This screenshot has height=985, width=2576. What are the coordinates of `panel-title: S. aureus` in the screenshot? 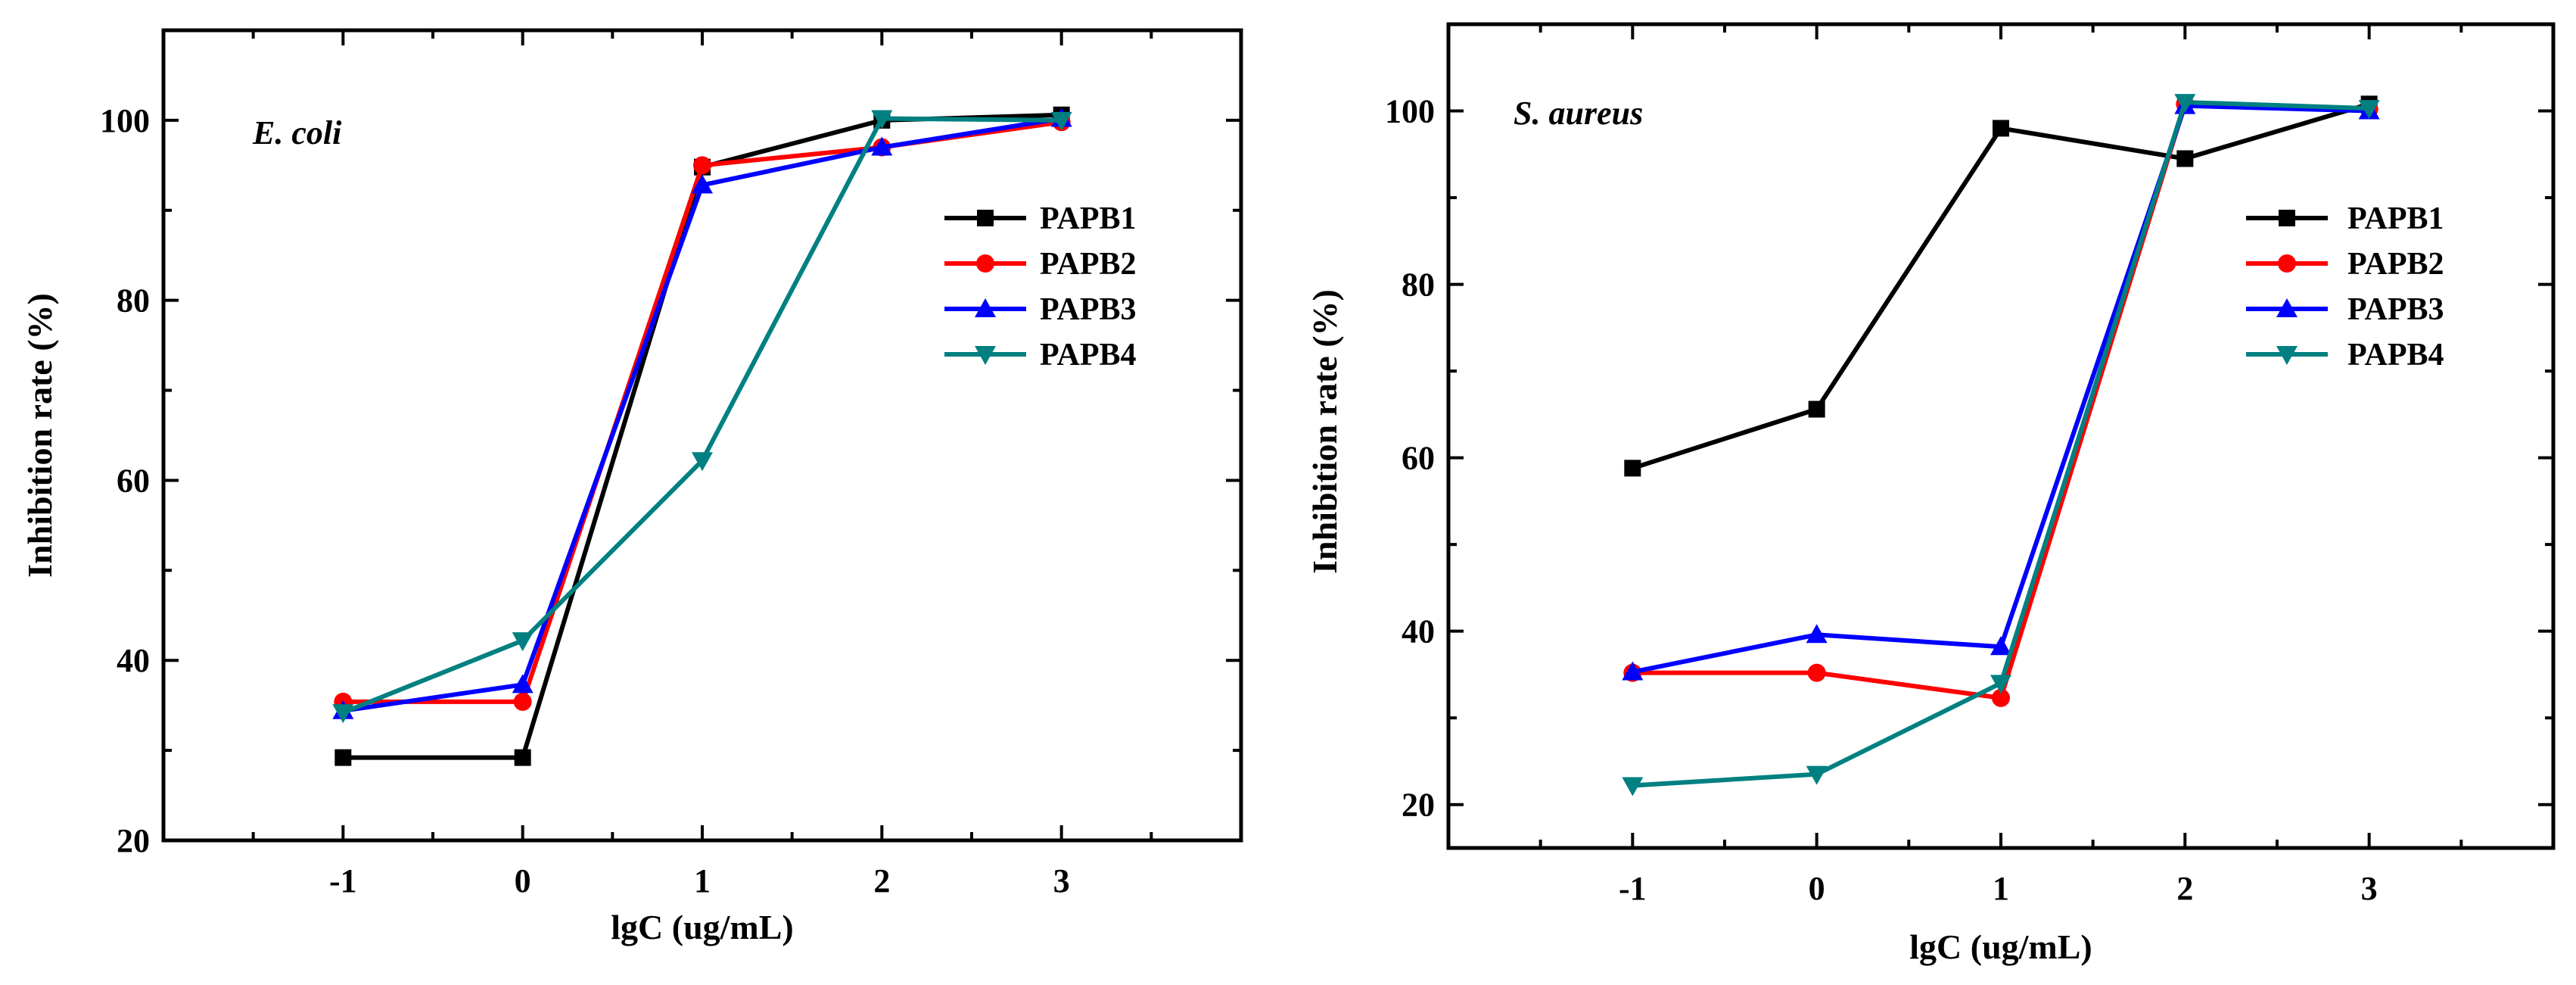 It's located at (1578, 114).